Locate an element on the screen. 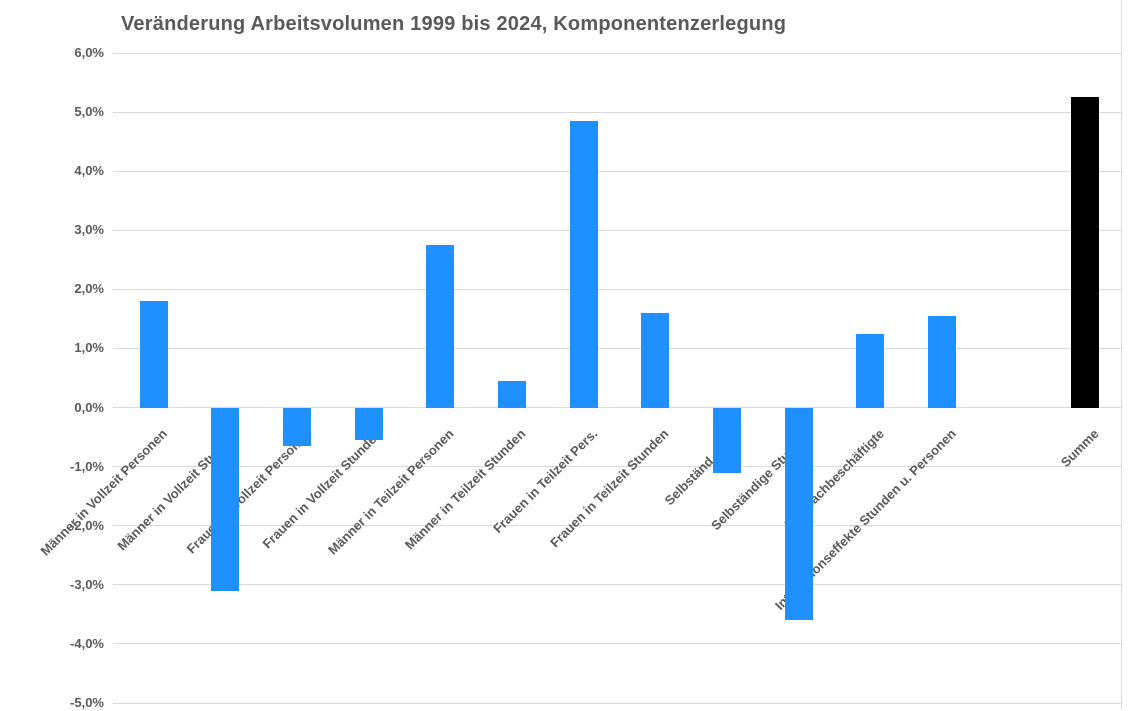 This screenshot has width=1128, height=711. y-axis-tick-label: 4,0% is located at coordinates (89, 171).